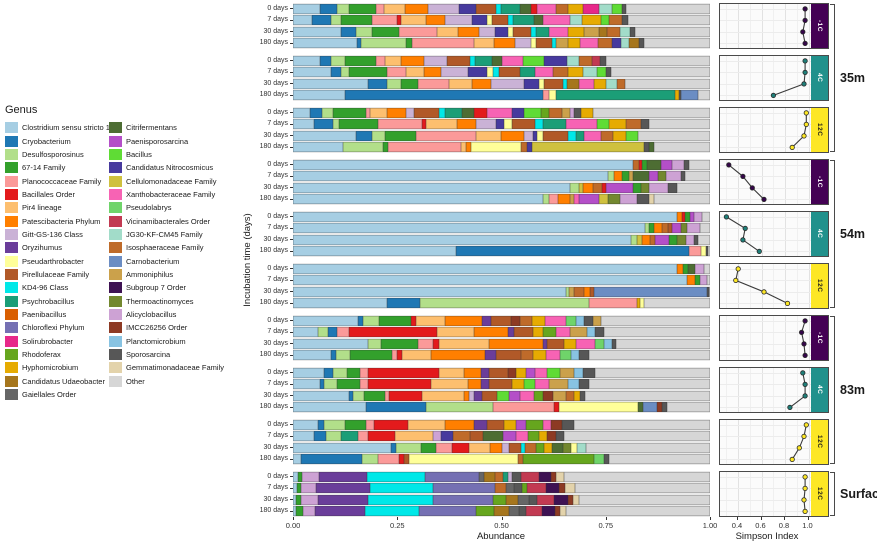  What do you see at coordinates (853, 234) in the screenshot?
I see `depth-label: 54m` at bounding box center [853, 234].